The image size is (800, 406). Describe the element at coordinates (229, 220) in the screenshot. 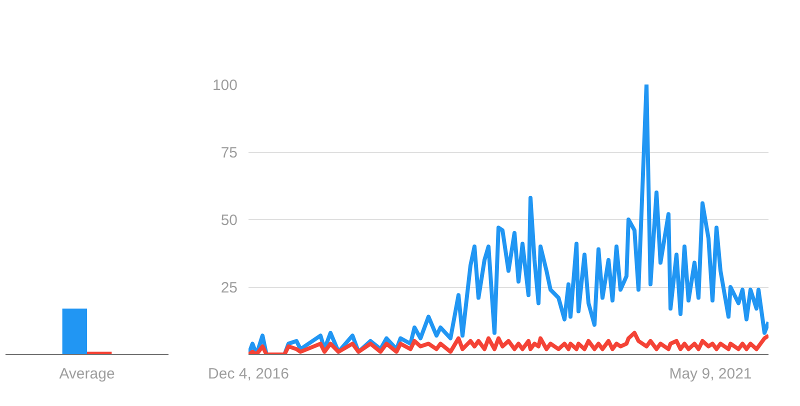

I see `y-tick-label: 50` at that location.